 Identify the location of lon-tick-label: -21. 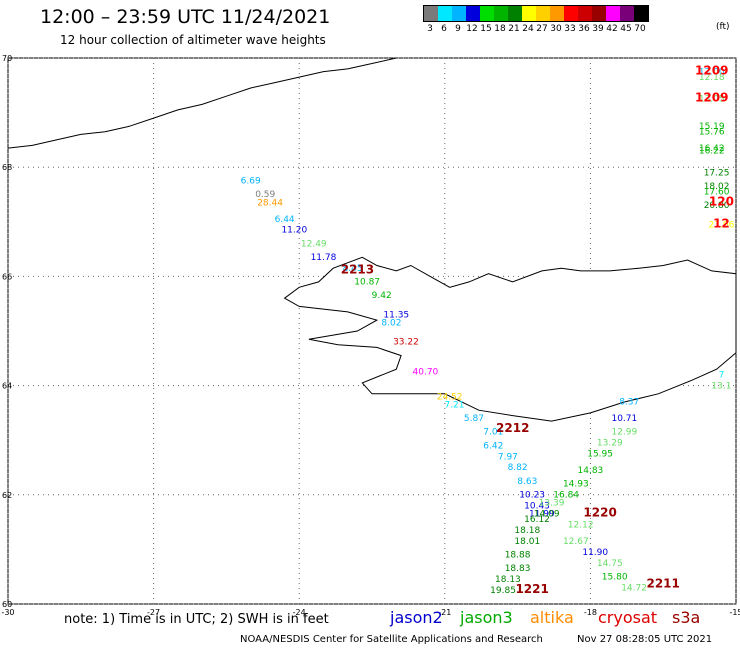
(444, 612).